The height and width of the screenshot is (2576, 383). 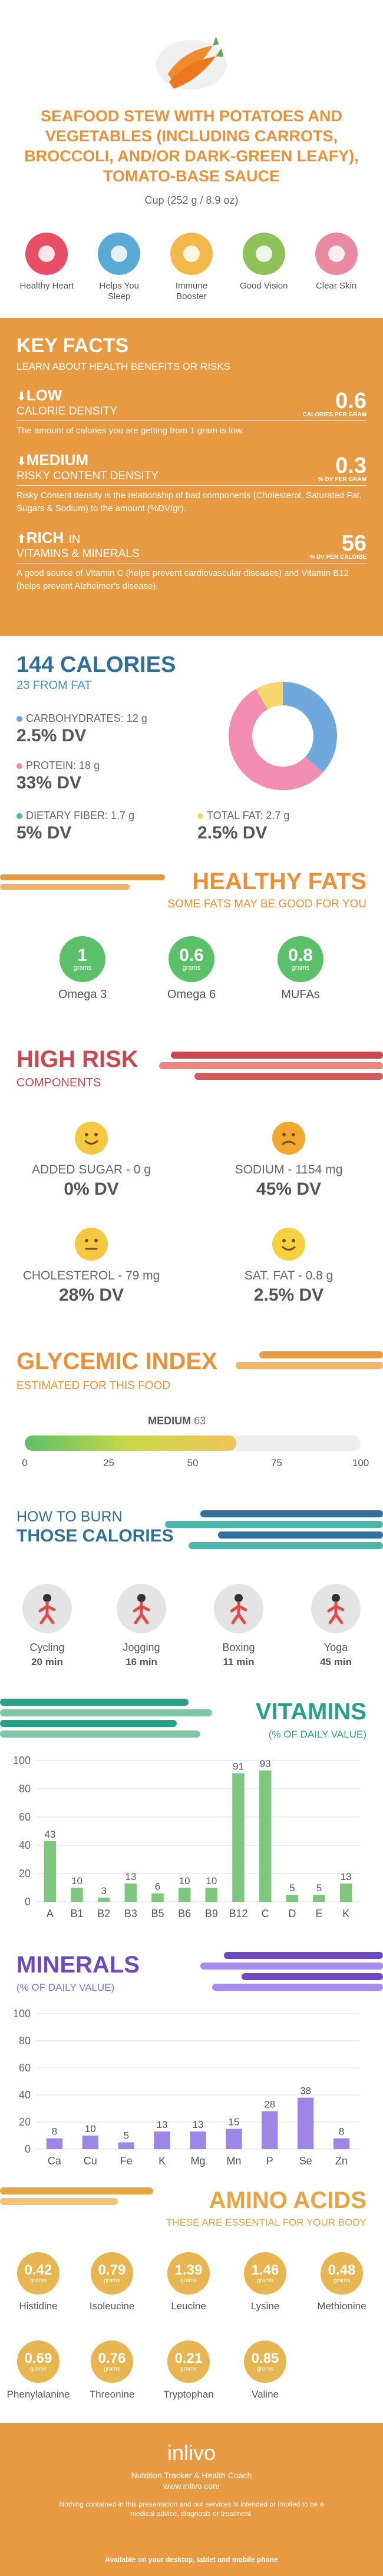 I want to click on decor-stripes-teal, so click(x=274, y=1529).